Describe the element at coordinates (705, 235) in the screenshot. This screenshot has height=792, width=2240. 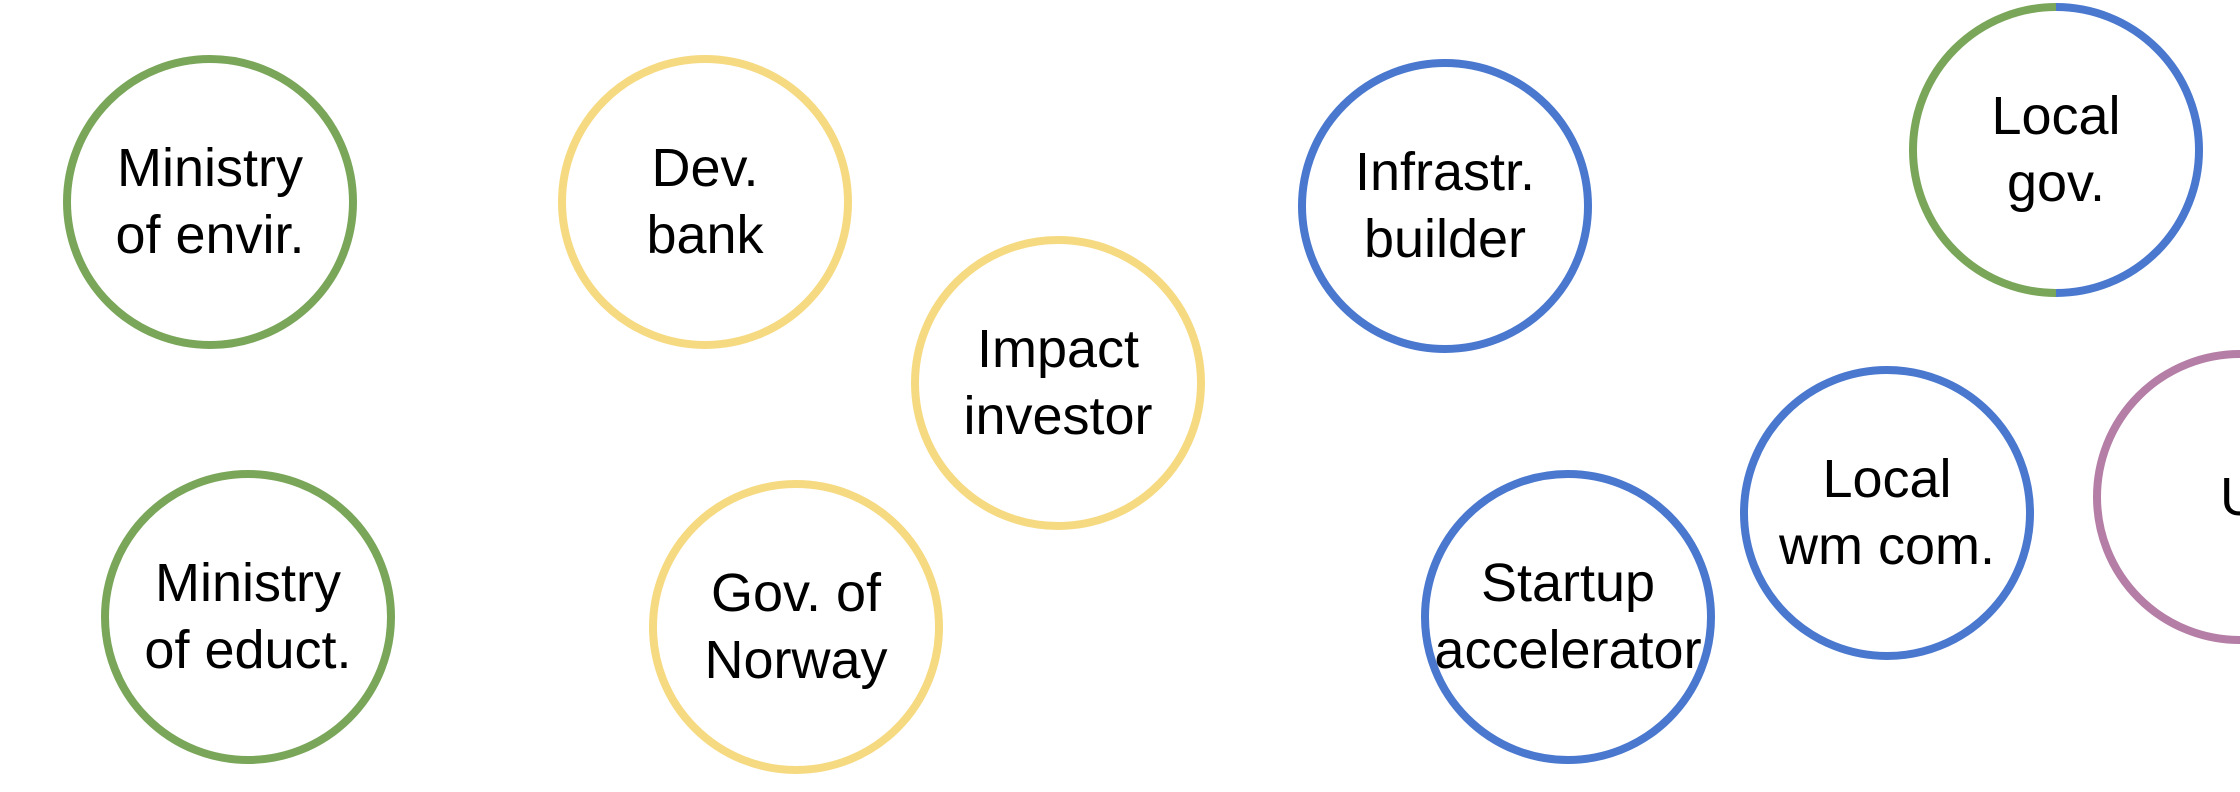
I see `label-line-2: bank` at that location.